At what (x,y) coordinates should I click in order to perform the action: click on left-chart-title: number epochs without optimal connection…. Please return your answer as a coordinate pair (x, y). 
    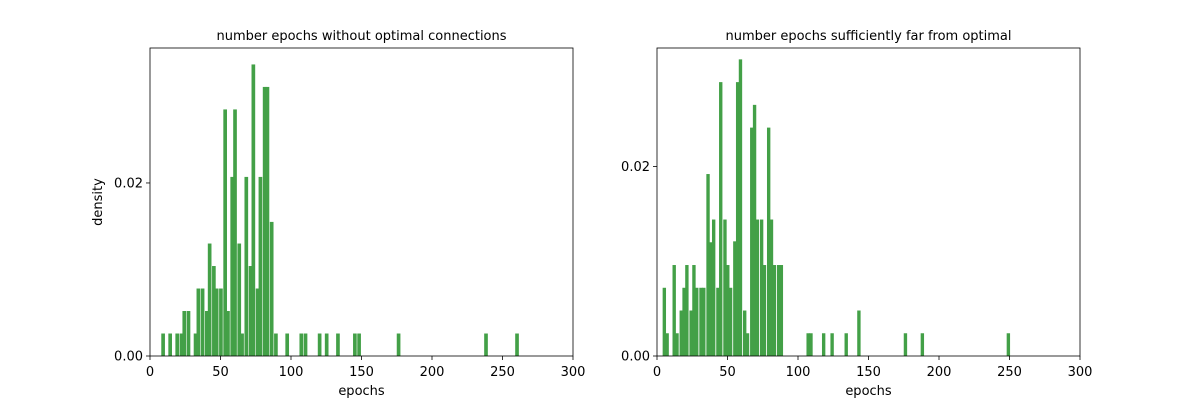
    Looking at the image, I should click on (361, 36).